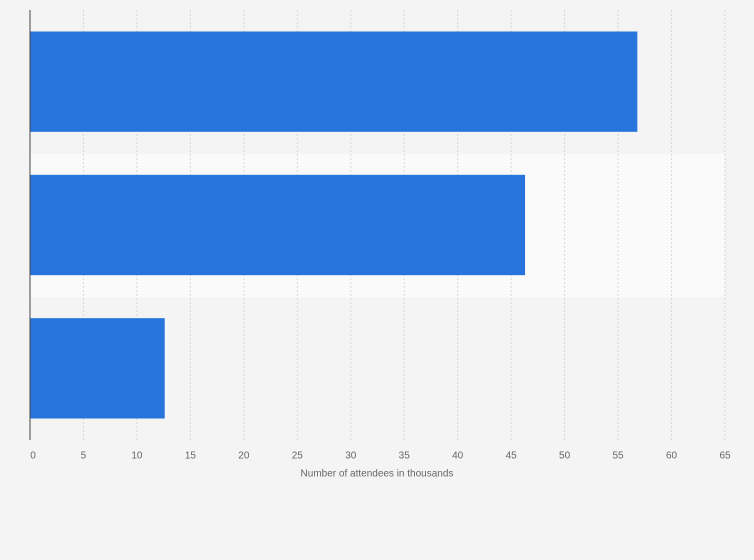 Image resolution: width=754 pixels, height=560 pixels. I want to click on x-tick-label: 15, so click(191, 456).